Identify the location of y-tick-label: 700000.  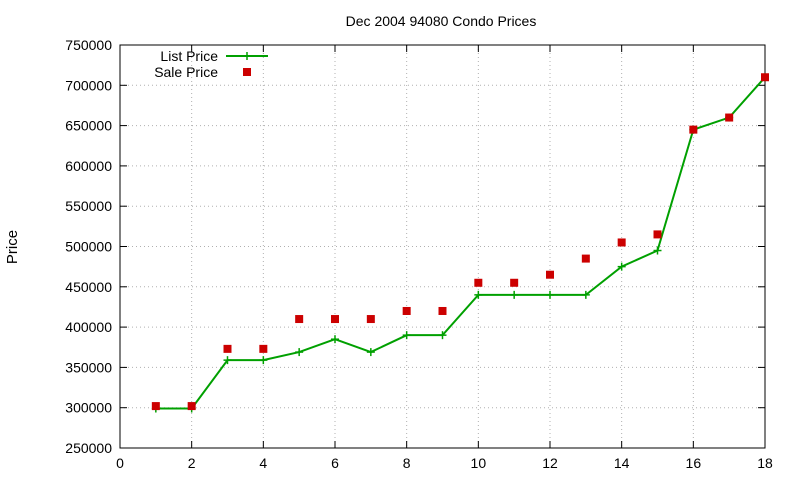
(88, 85).